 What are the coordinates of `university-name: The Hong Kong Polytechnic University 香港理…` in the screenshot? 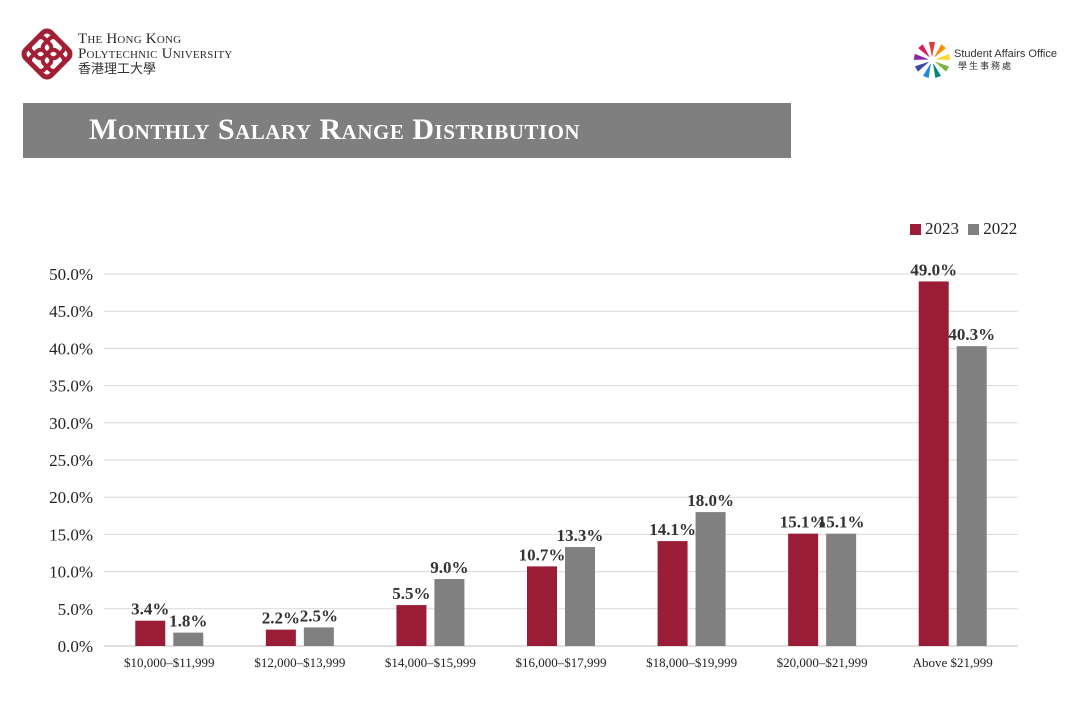 It's located at (155, 54).